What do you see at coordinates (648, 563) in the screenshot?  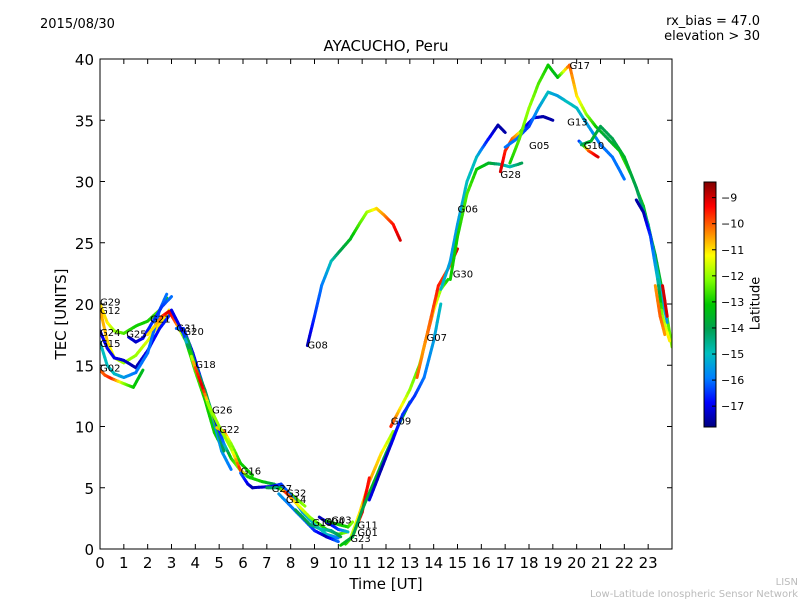 I see `x-tick-label: 23` at bounding box center [648, 563].